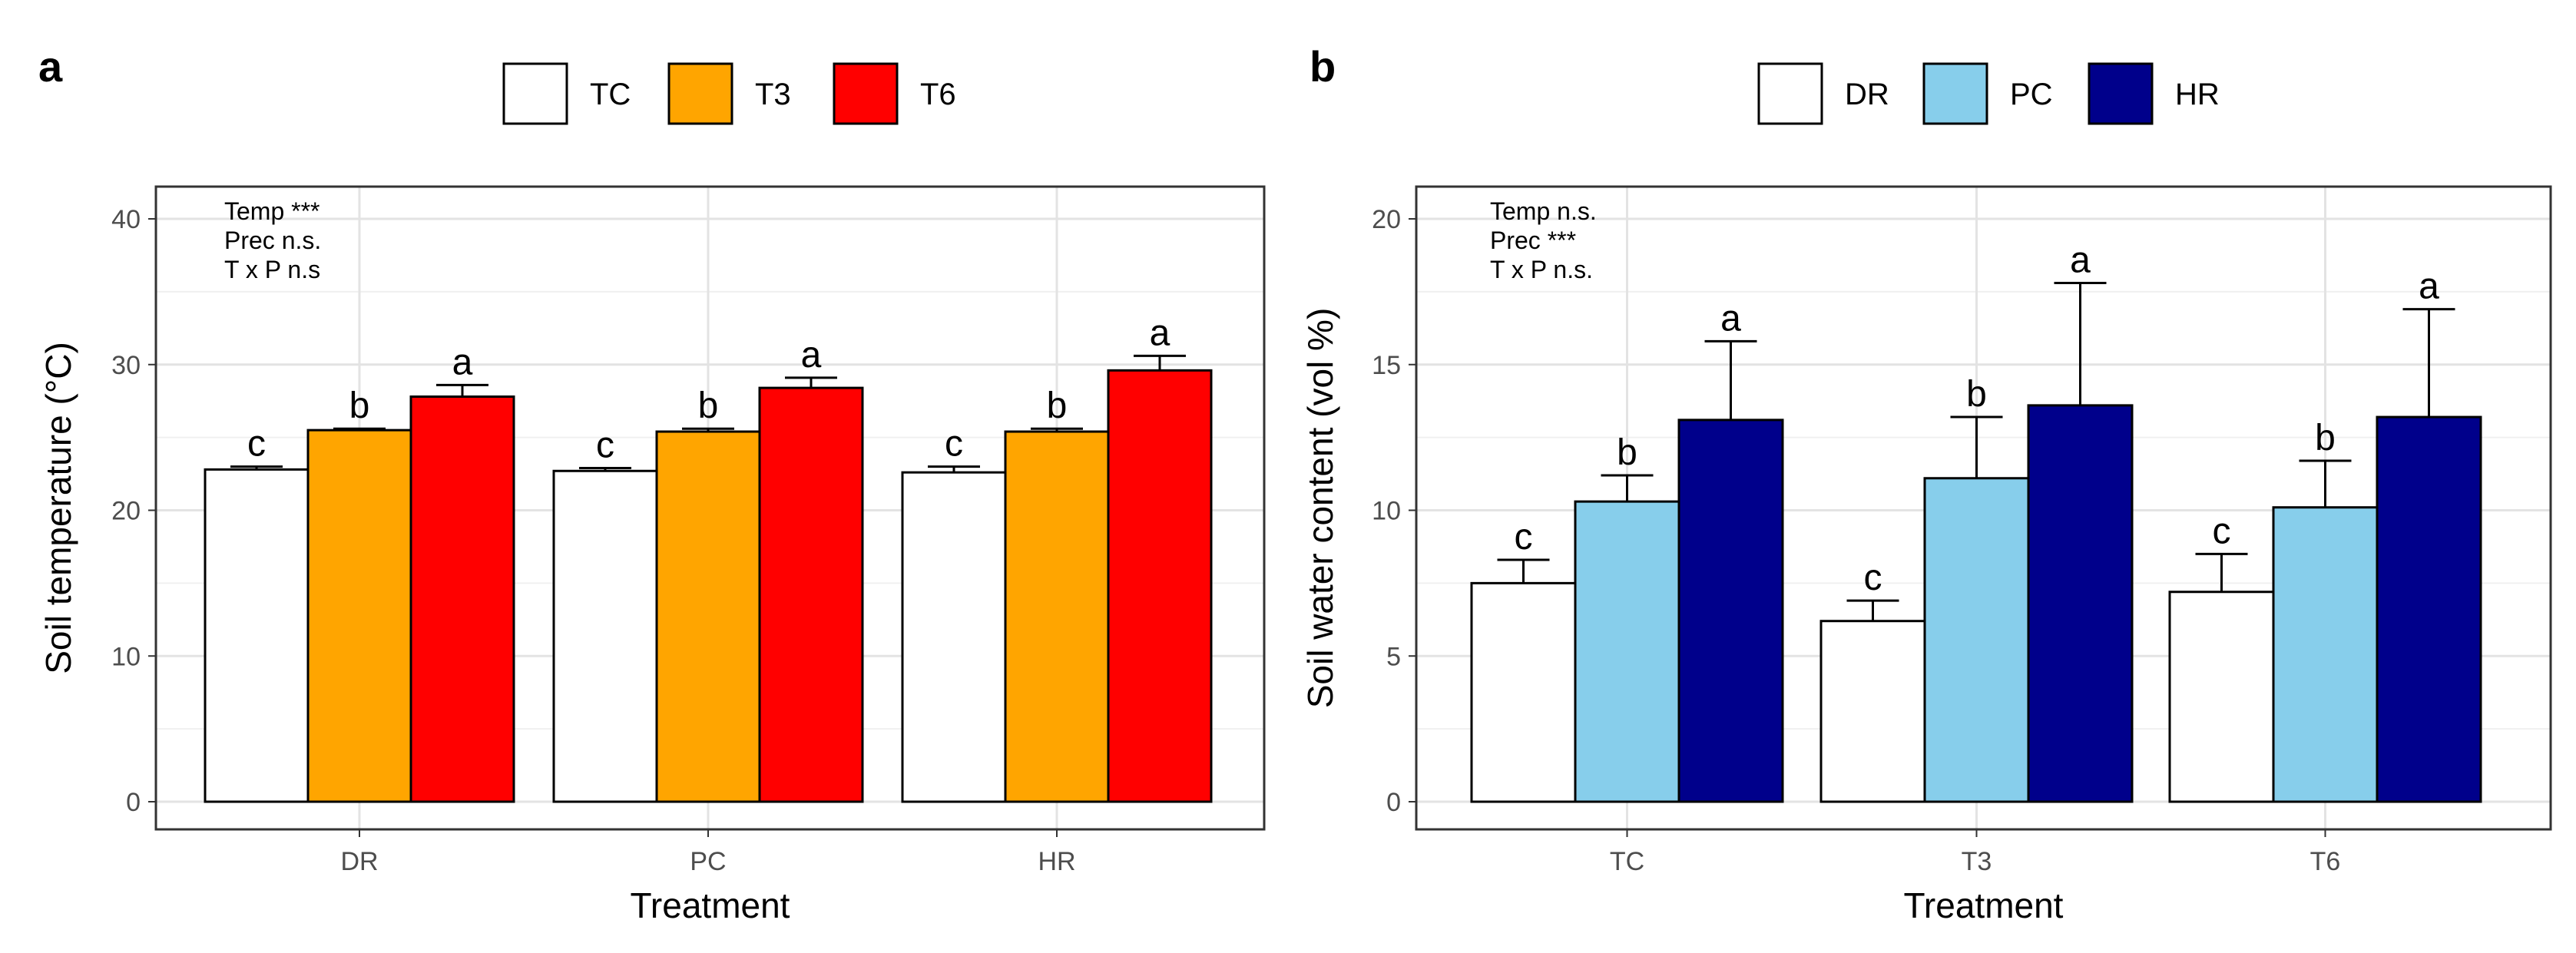  I want to click on legend-label: TC, so click(610, 94).